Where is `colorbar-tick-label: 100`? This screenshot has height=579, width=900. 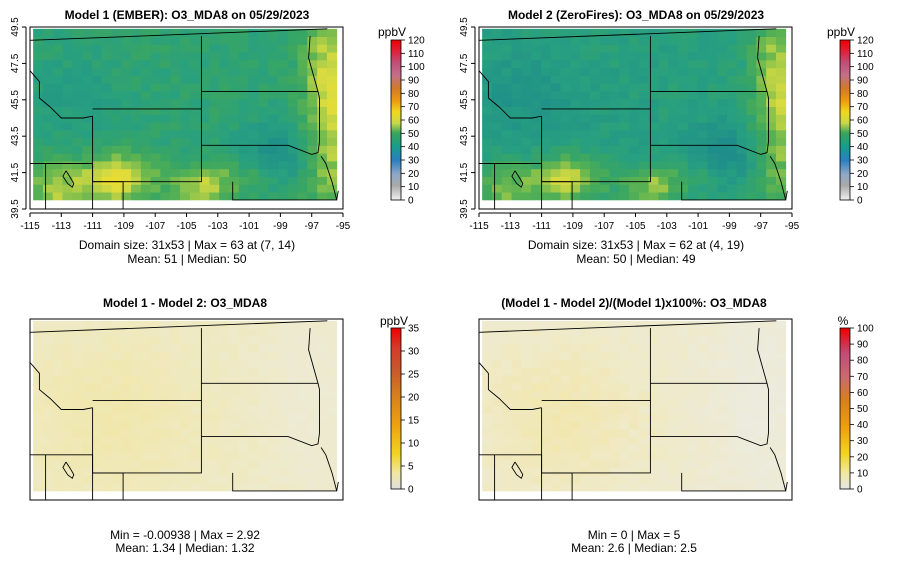 colorbar-tick-label: 100 is located at coordinates (865, 67).